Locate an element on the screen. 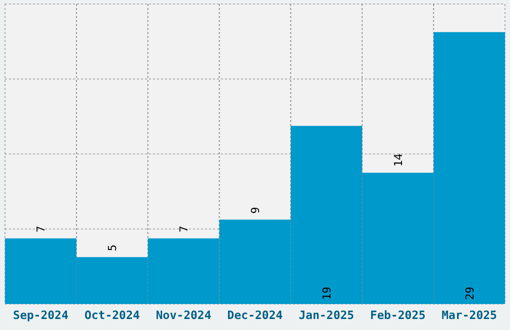 Image resolution: width=510 pixels, height=330 pixels. x-tick-label: Nov-2024 is located at coordinates (184, 315).